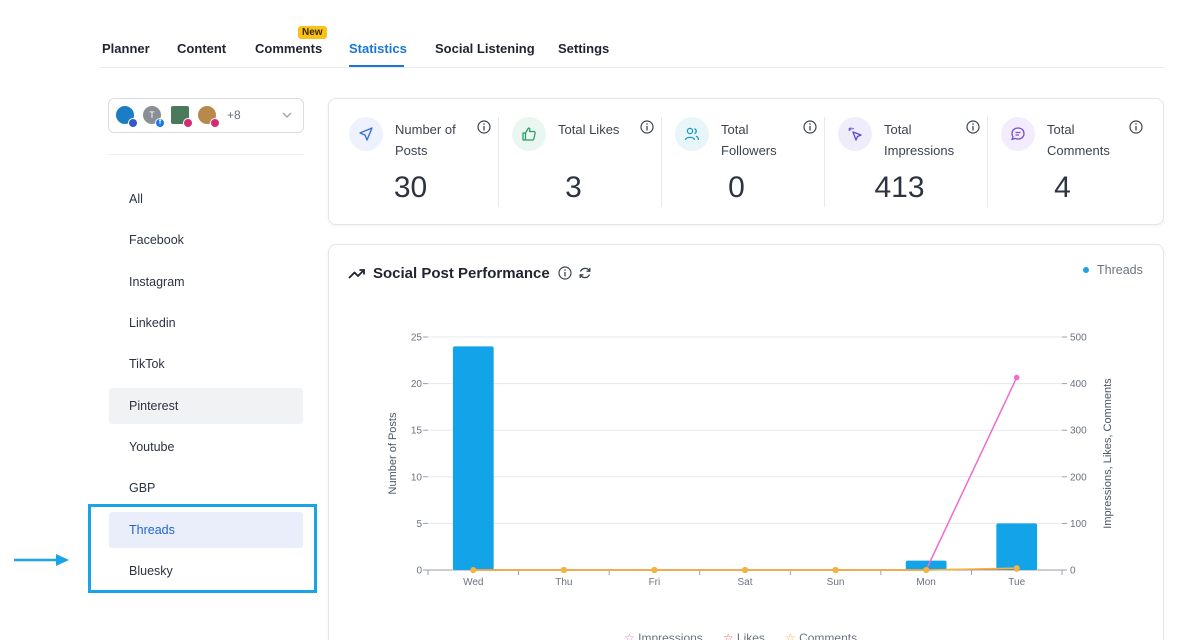 This screenshot has height=640, width=1200. Describe the element at coordinates (749, 140) in the screenshot. I see `stat-label: Total Followers` at that location.